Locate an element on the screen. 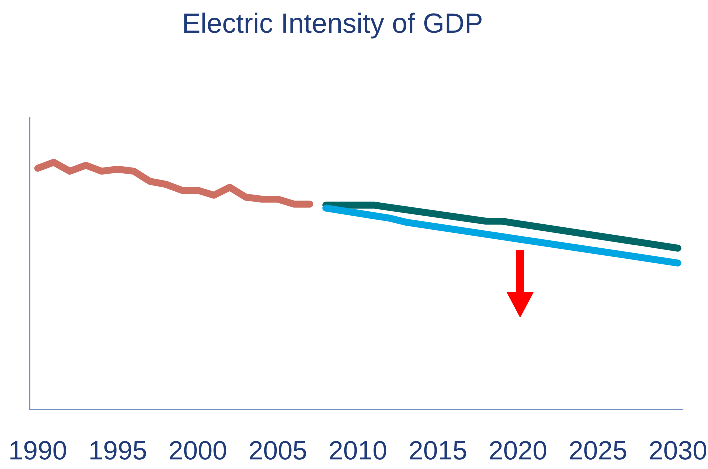  x-tick-label: 2015 is located at coordinates (438, 450).